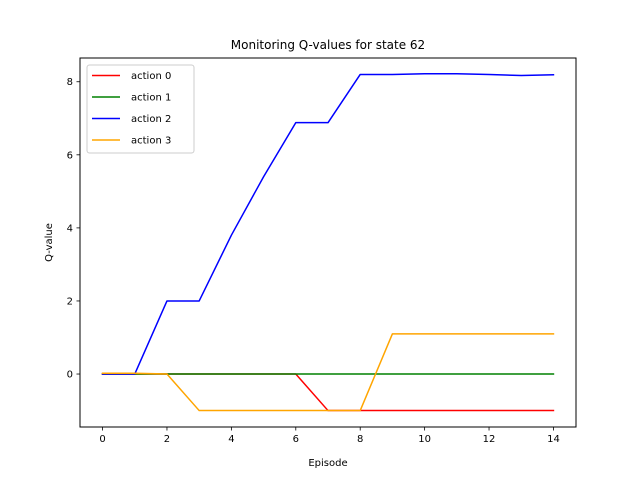  Describe the element at coordinates (70, 228) in the screenshot. I see `y-tick-label-2: 4` at that location.